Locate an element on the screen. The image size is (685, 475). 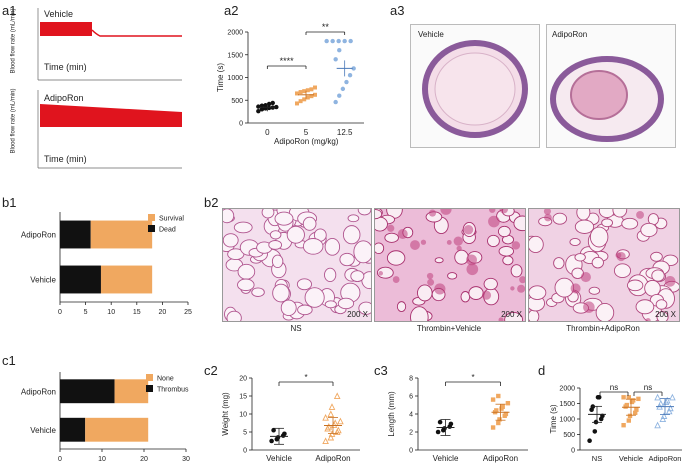
a3-vehicle-image is located at coordinates (475, 86).